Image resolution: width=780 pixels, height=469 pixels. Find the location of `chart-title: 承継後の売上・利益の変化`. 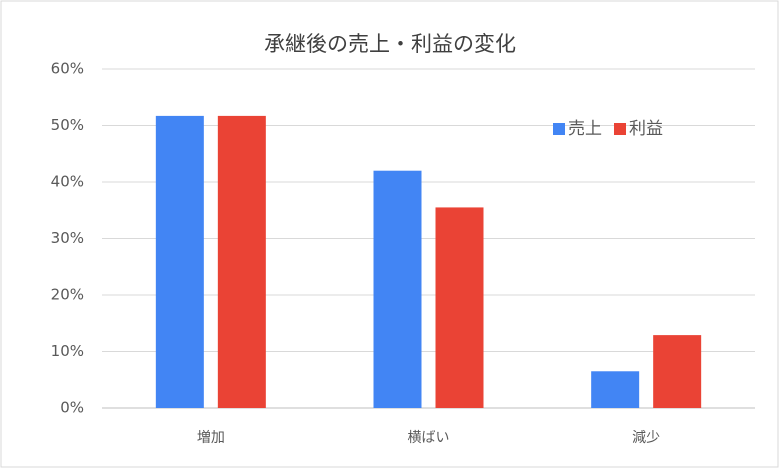

chart-title: 承継後の売上・利益の変化 is located at coordinates (390, 44).